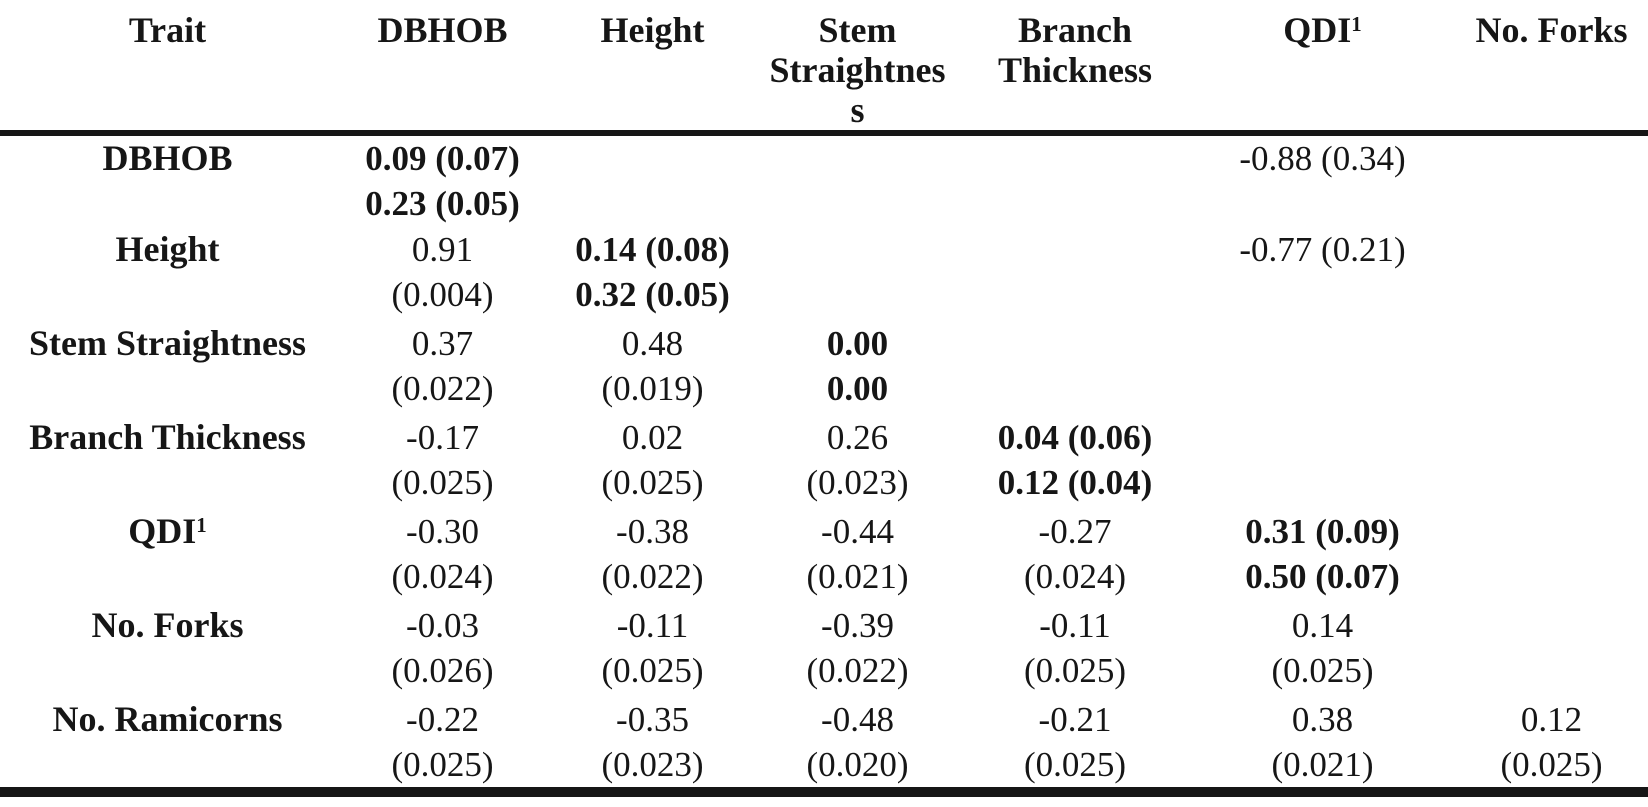 This screenshot has width=1648, height=807. Describe the element at coordinates (652, 747) in the screenshot. I see `cell-ramicorns-height: -0.35 (0.023)` at that location.